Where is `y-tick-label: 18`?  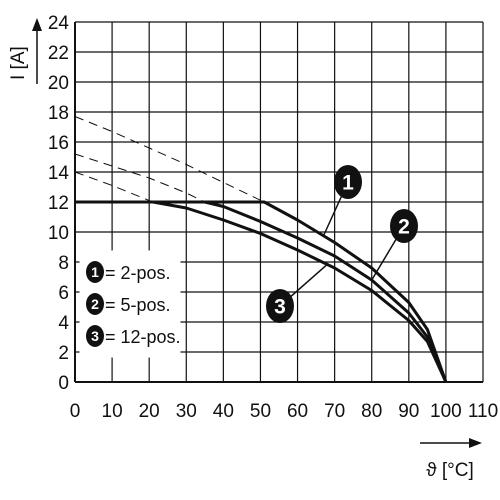 y-tick-label: 18 is located at coordinates (58, 113).